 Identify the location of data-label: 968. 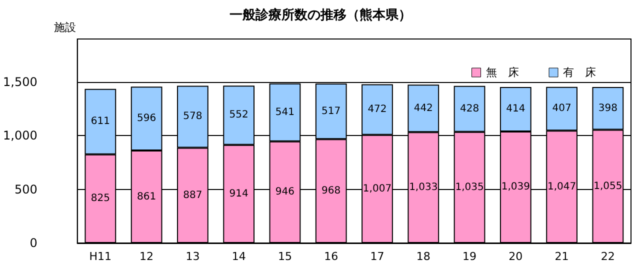
(331, 191).